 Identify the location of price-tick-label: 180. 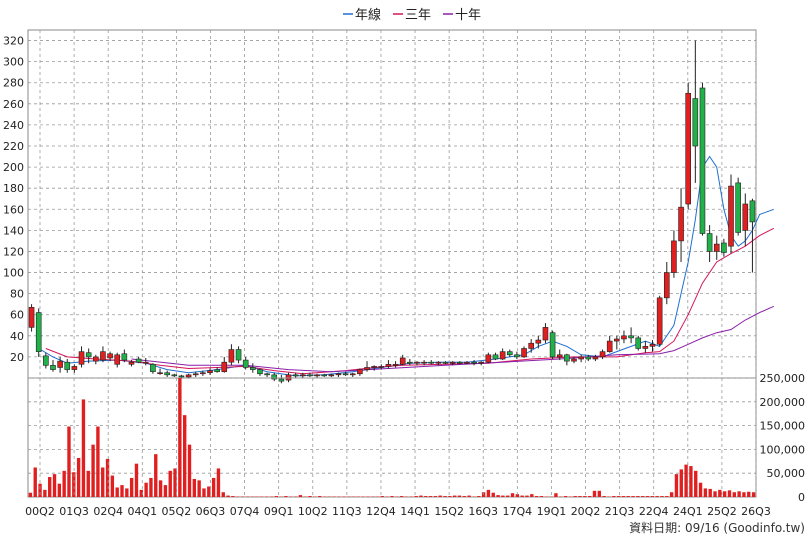
(13, 188).